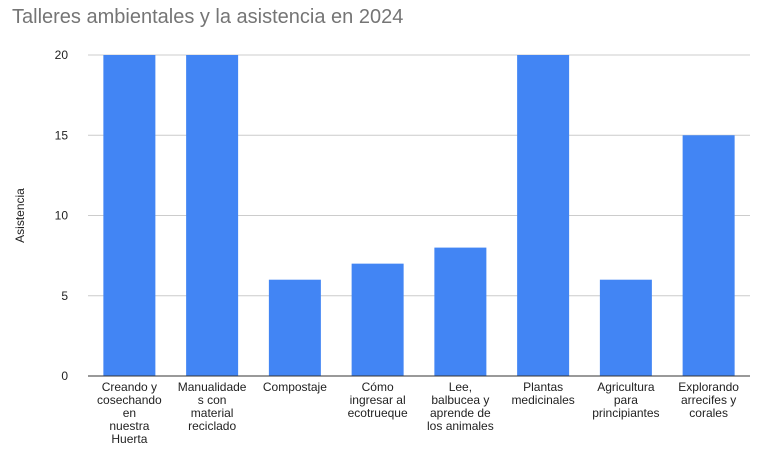 The width and height of the screenshot is (768, 450). I want to click on x-tick-label-line: nuestra, so click(129, 426).